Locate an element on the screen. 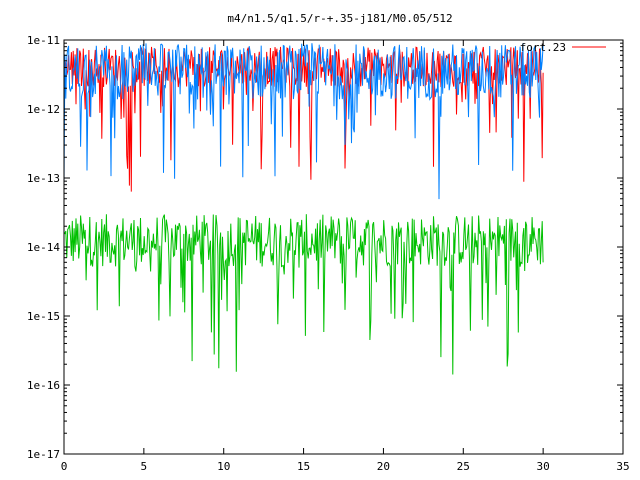 The image size is (640, 480). x-tick-label: 5 is located at coordinates (144, 466).